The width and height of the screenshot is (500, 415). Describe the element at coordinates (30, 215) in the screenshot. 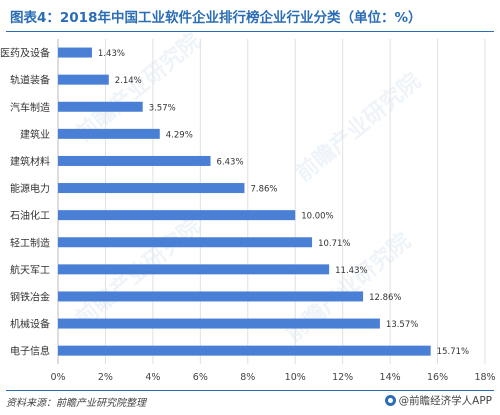

I see `category-label: 石油化工` at that location.